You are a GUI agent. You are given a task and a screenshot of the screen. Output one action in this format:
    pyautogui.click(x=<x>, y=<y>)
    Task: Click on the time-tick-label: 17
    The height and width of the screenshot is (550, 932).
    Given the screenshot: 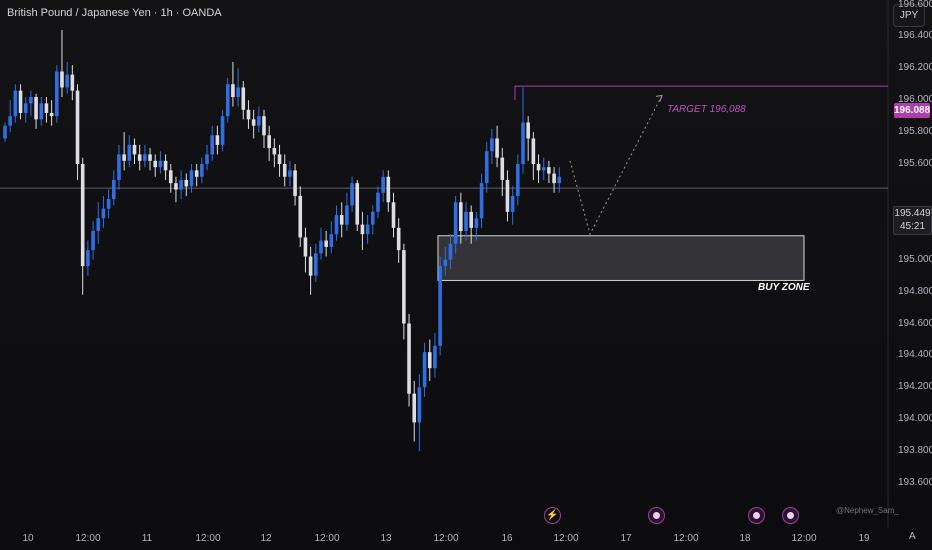 What is the action you would take?
    pyautogui.click(x=626, y=538)
    